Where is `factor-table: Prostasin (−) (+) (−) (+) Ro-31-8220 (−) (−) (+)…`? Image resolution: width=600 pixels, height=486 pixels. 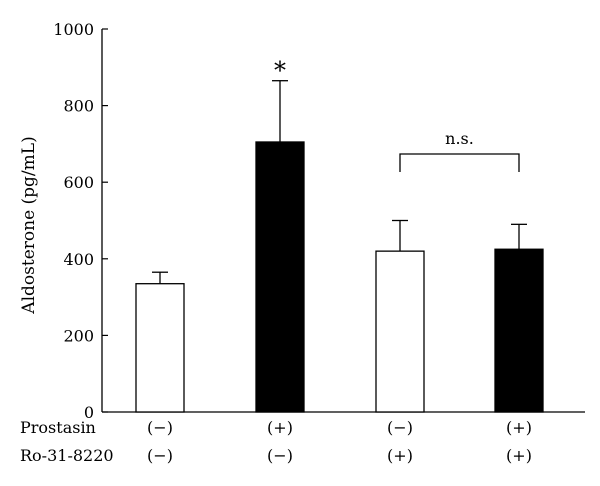 factor-table: Prostasin (−) (+) (−) (+) Ro-31-8220 (−) (−) (+)… is located at coordinates (276, 441).